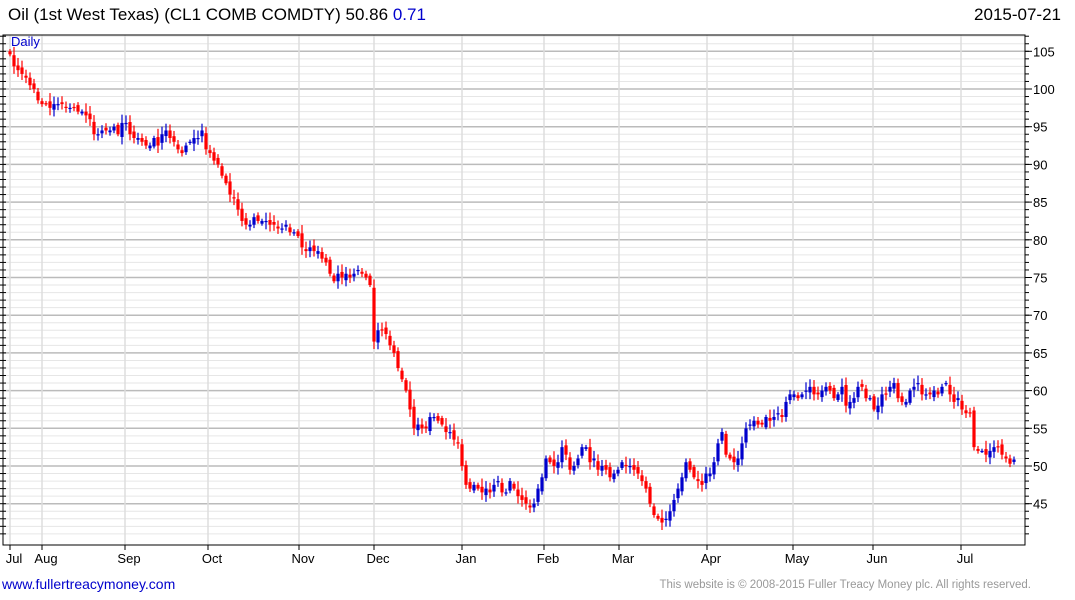 The image size is (1075, 600). I want to click on x-axis: Jul Aug Sep Oct Nov Dec Jan Feb Mar Apr May Jun Jul, so click(489, 555).